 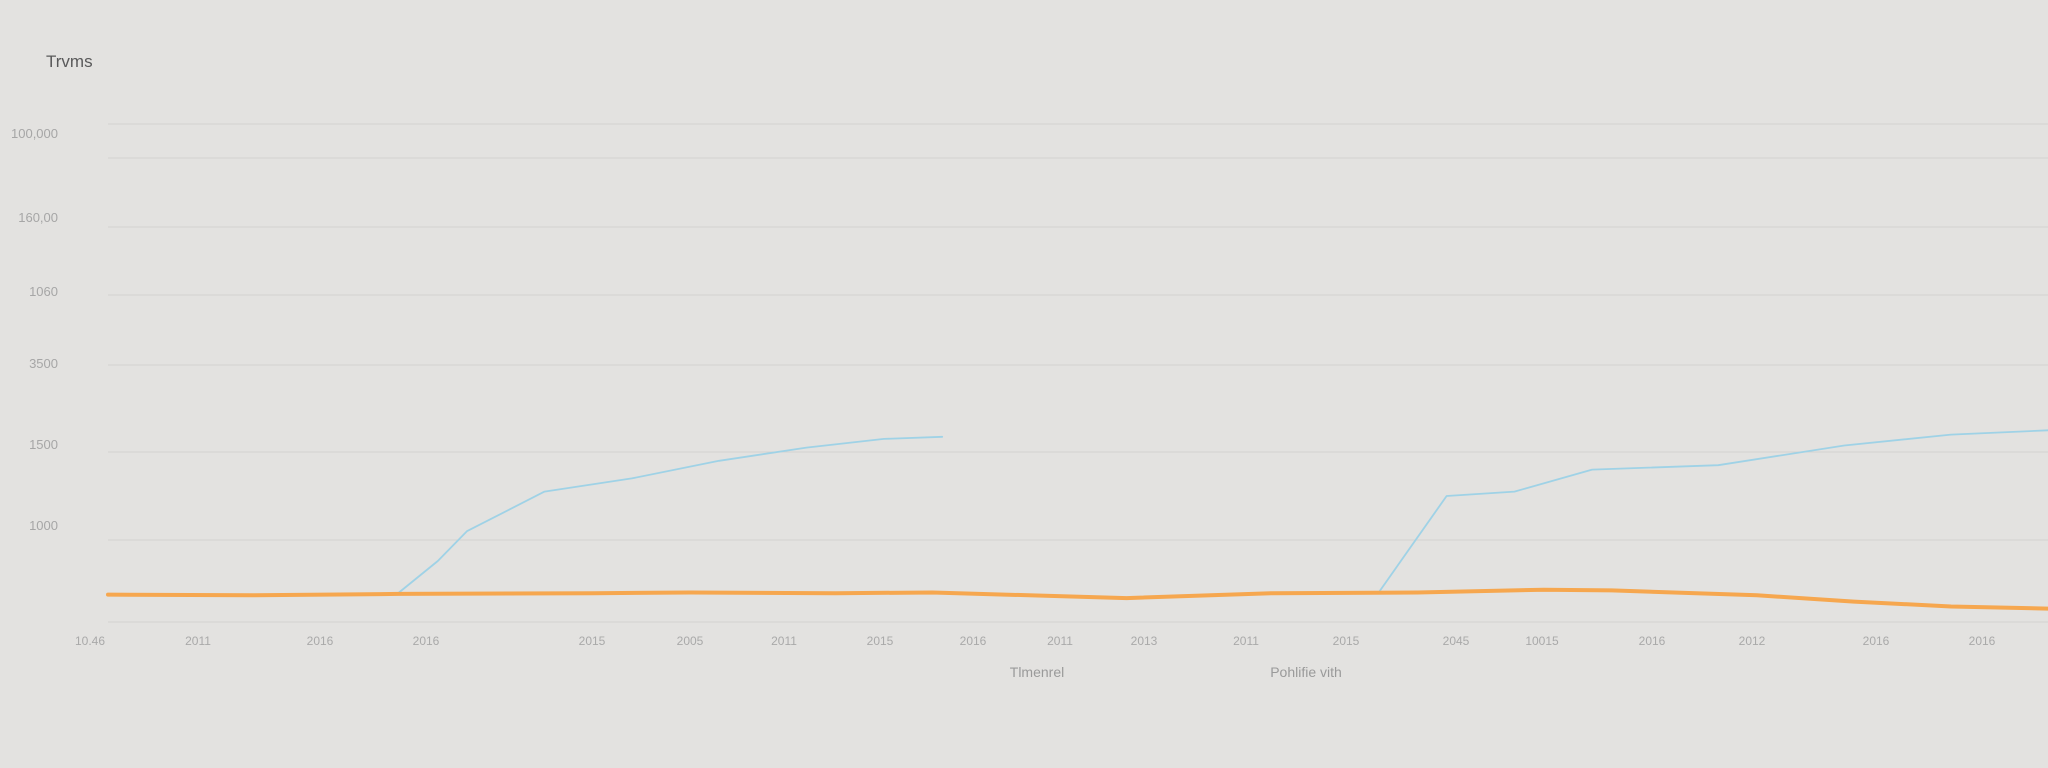 What do you see at coordinates (1542, 641) in the screenshot?
I see `x-tick-label: 10015` at bounding box center [1542, 641].